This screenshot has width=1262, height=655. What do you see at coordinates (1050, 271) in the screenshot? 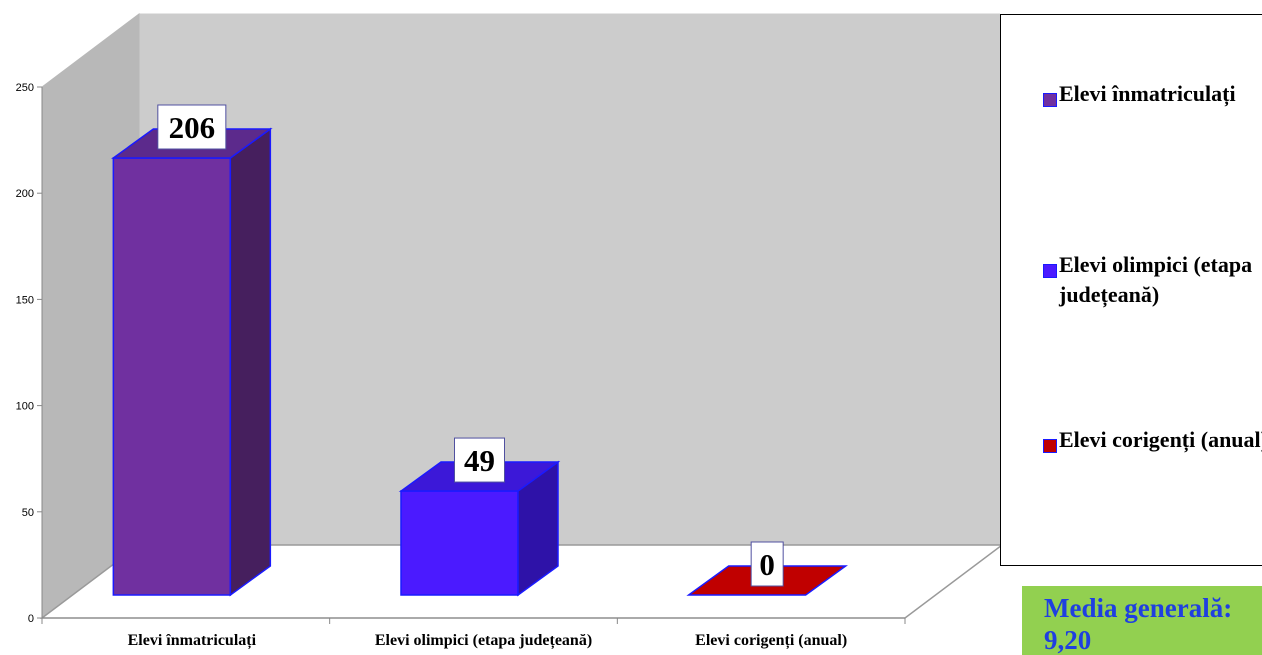
I see `legend-swatch-olympiad` at bounding box center [1050, 271].